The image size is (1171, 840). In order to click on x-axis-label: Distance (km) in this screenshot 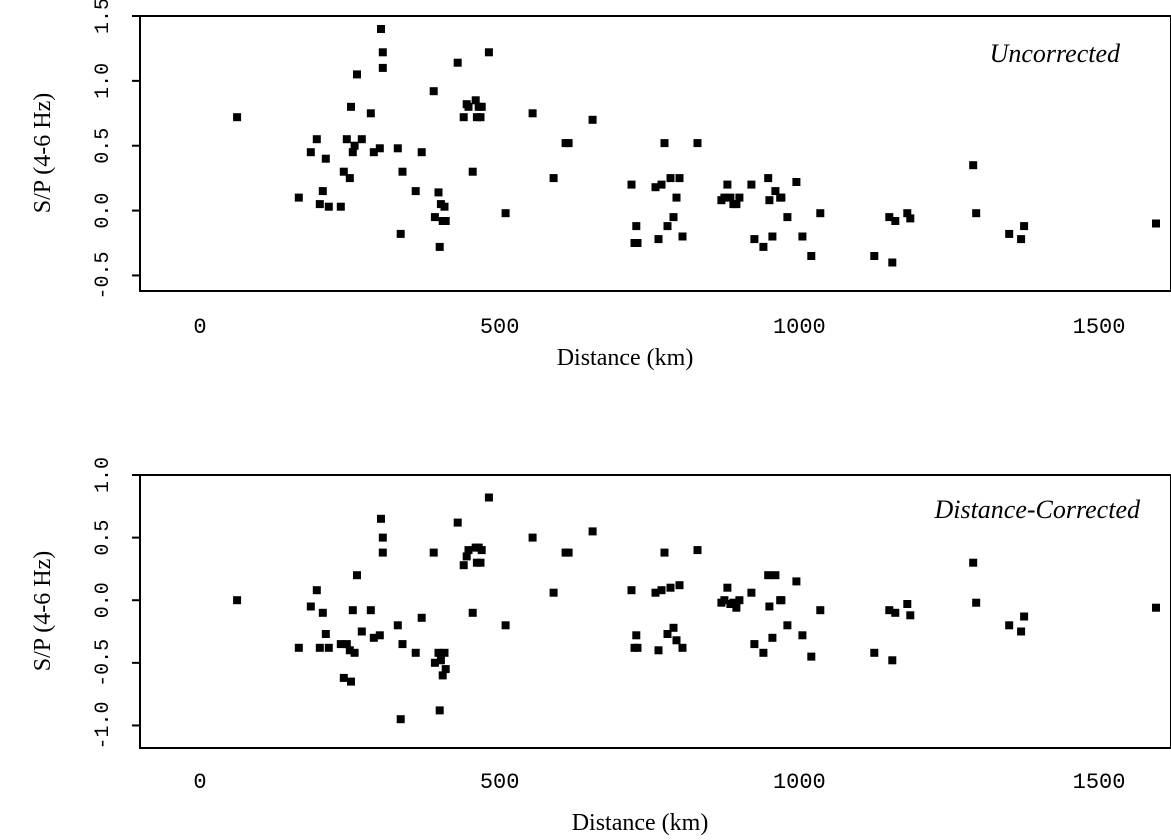, I will do `click(640, 823)`.